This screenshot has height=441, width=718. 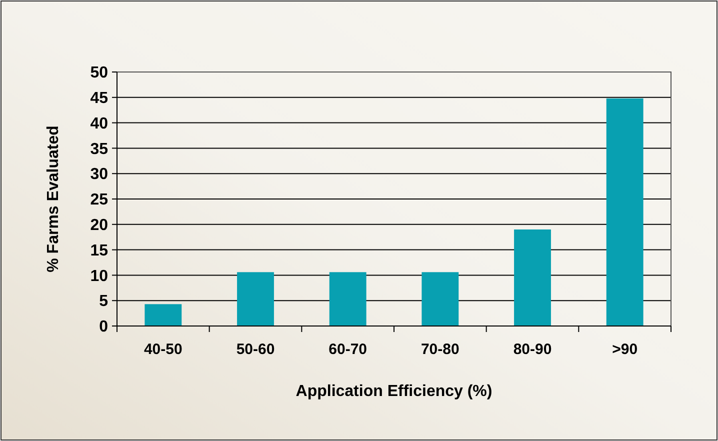 What do you see at coordinates (99, 73) in the screenshot?
I see `y-tick-label: 50` at bounding box center [99, 73].